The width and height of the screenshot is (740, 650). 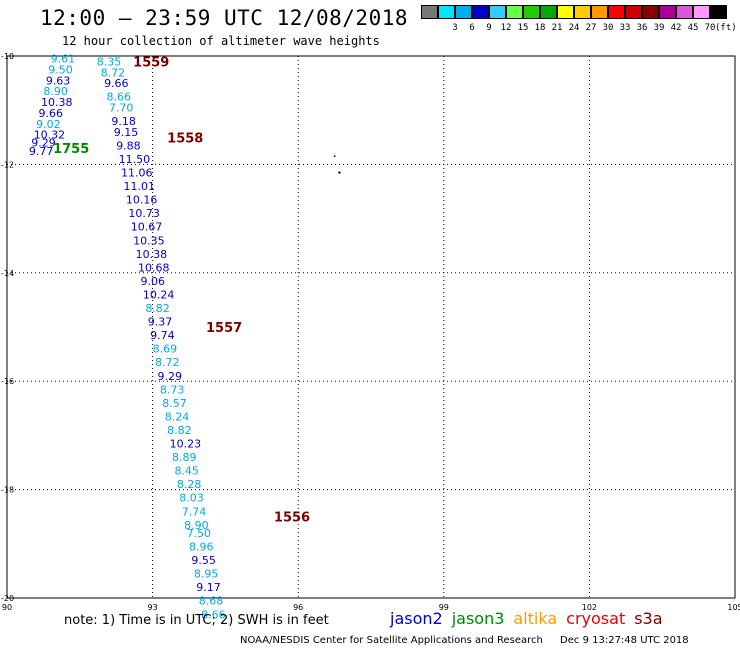 I want to click on wave-height-label: 10.16, so click(x=142, y=200).